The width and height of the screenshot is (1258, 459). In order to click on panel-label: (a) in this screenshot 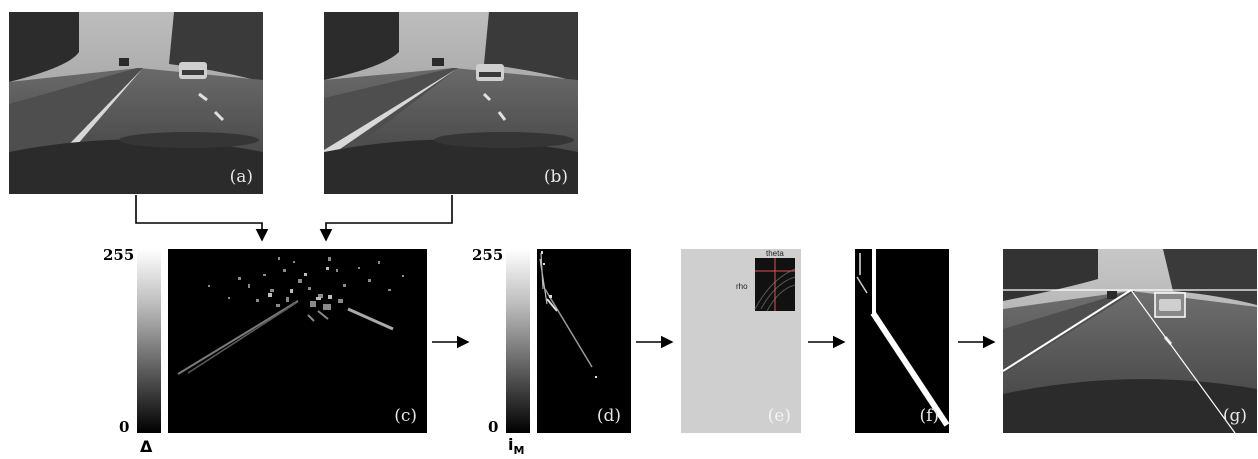, I will do `click(241, 177)`.